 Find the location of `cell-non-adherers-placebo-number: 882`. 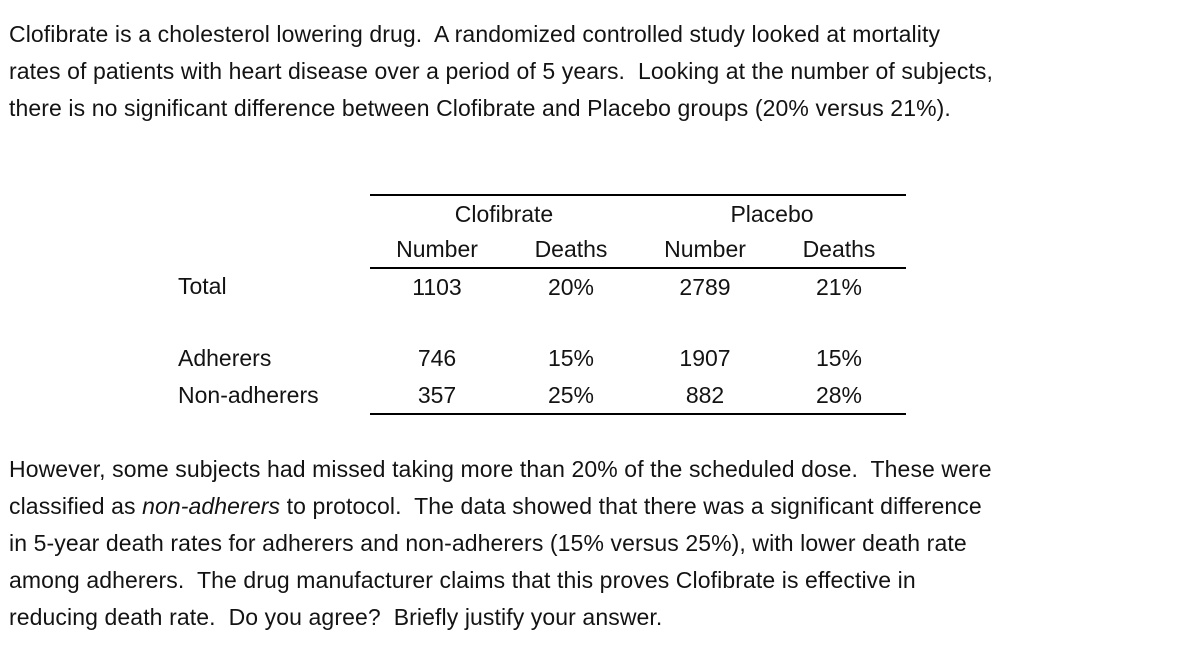

cell-non-adherers-placebo-number: 882 is located at coordinates (705, 396).